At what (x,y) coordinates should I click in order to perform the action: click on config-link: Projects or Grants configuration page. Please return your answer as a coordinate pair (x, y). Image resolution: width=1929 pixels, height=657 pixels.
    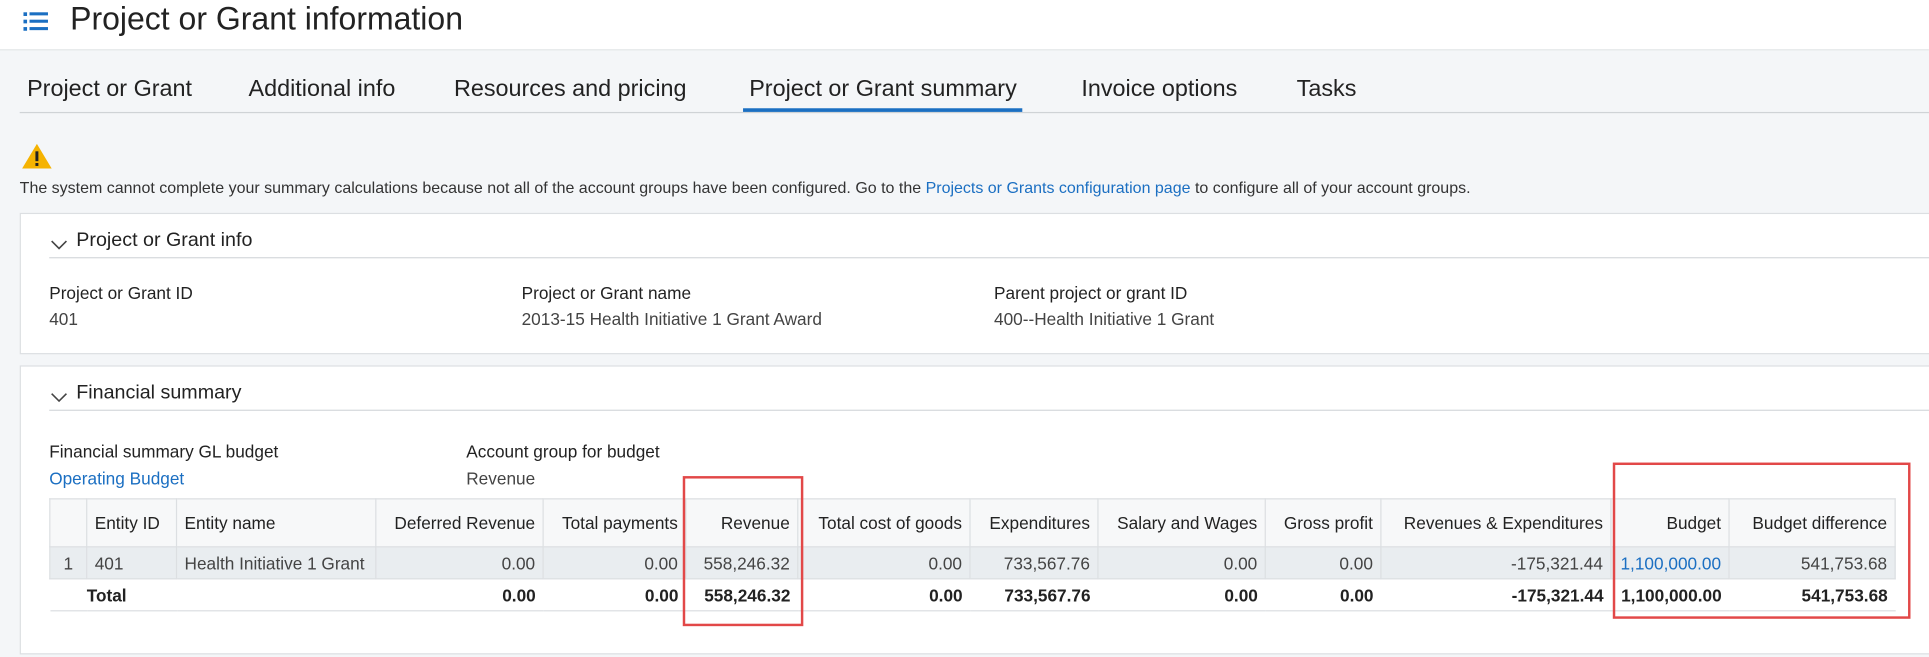
    Looking at the image, I should click on (1058, 187).